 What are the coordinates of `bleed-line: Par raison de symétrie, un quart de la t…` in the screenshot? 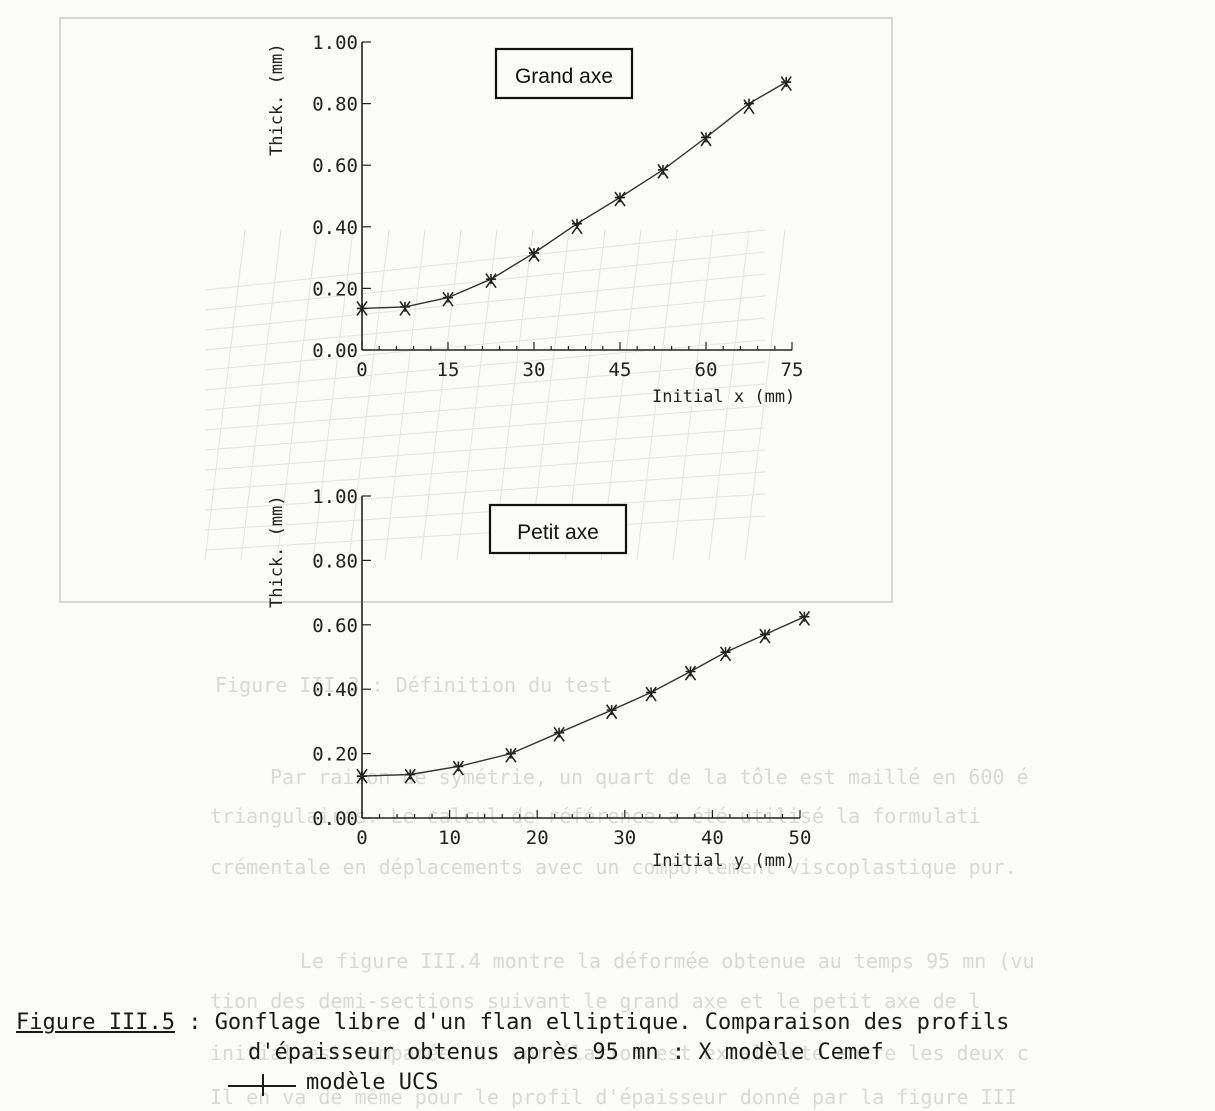 It's located at (649, 777).